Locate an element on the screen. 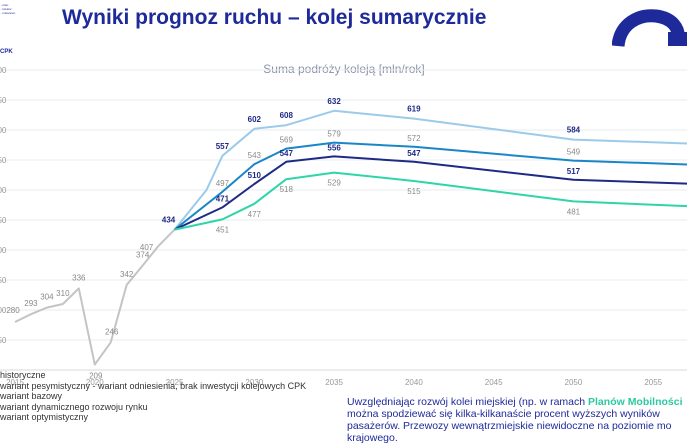  chart-title: Suma podróży koleją [mln/rok] is located at coordinates (343, 69).